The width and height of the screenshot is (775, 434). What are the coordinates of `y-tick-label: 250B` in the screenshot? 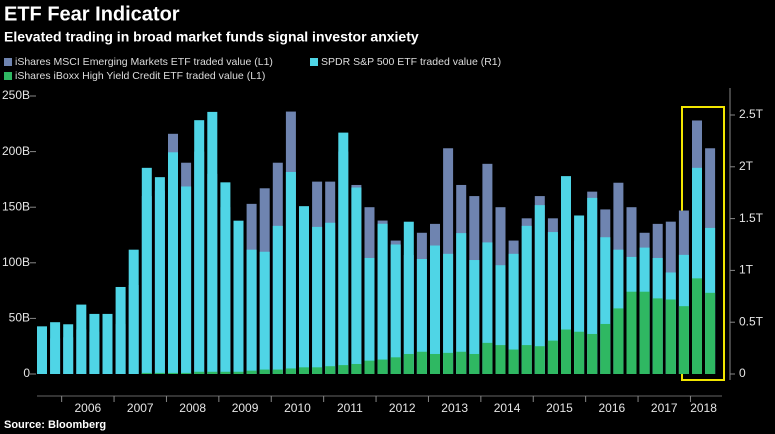 It's located at (16, 95).